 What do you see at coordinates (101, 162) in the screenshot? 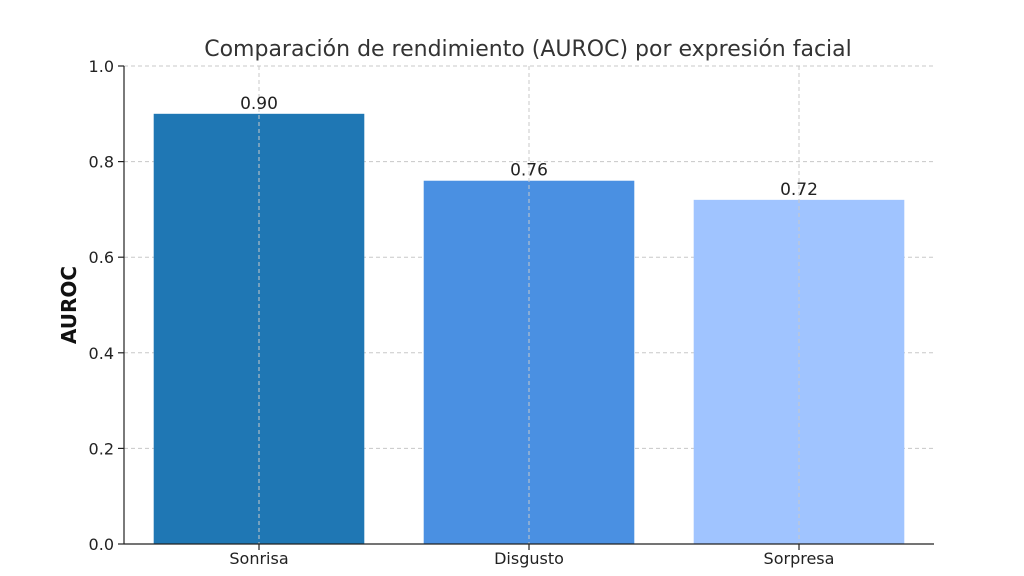
I see `y-tick-label: 0.8` at bounding box center [101, 162].